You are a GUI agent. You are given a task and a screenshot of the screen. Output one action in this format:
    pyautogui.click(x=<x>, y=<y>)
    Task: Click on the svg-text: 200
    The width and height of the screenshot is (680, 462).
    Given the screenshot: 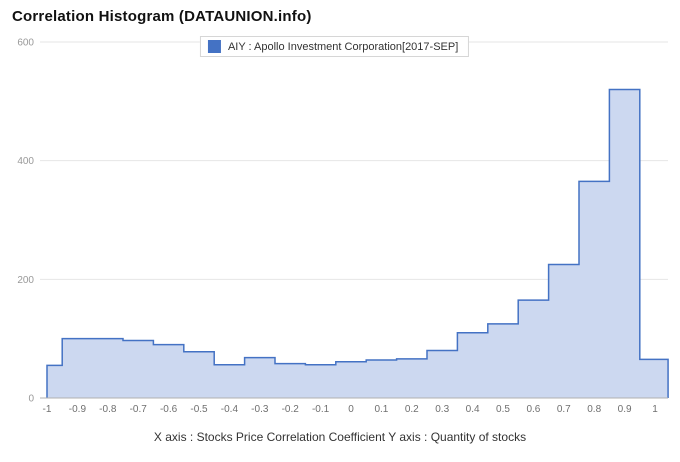 What is the action you would take?
    pyautogui.click(x=25, y=280)
    